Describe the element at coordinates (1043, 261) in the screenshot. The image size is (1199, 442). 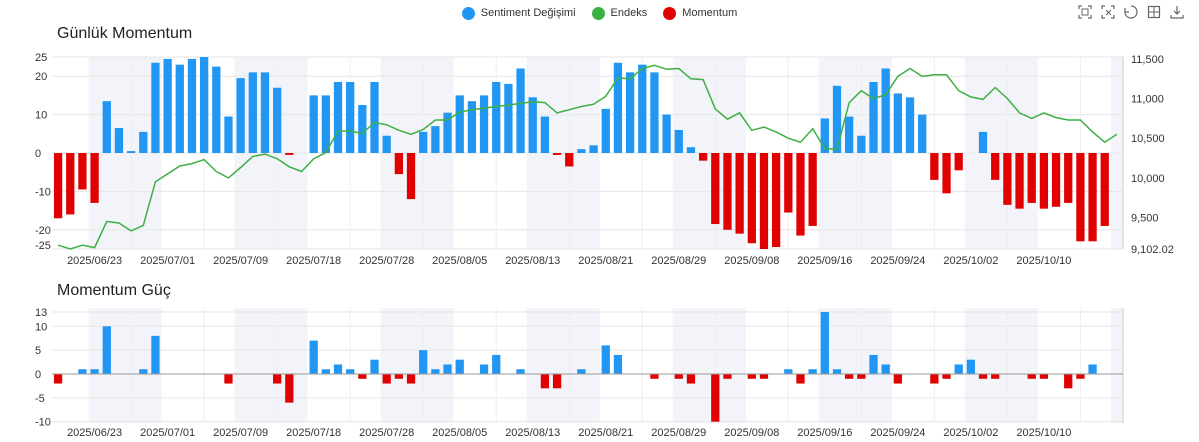
I see `chart1-xtick: 2025/10/10` at that location.